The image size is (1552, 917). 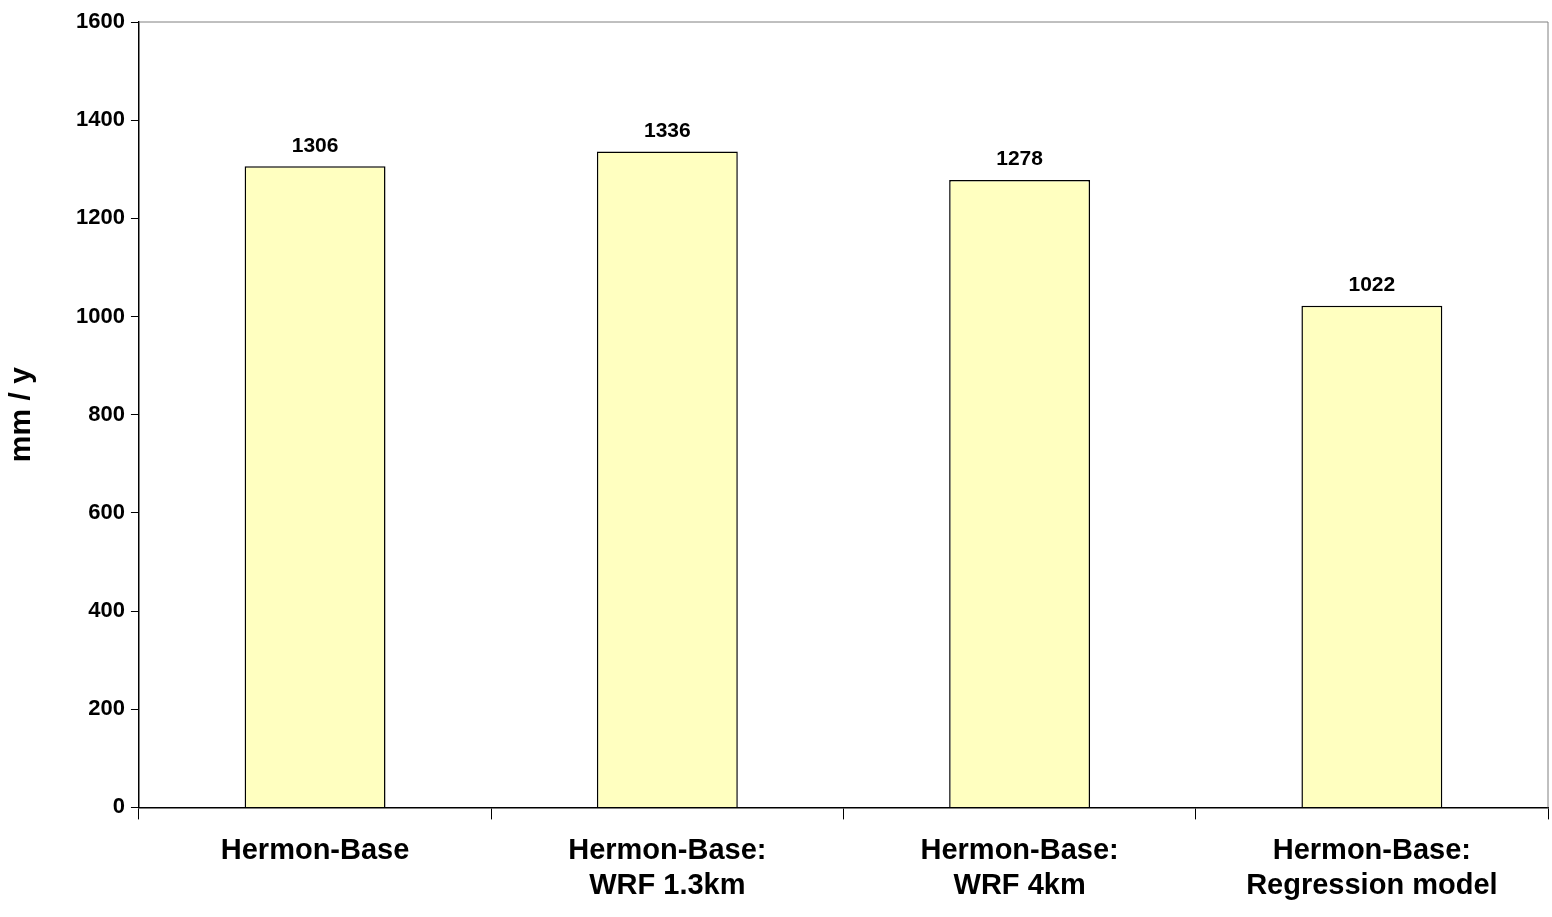 I want to click on y-axis-title: mm / y, so click(x=20, y=414).